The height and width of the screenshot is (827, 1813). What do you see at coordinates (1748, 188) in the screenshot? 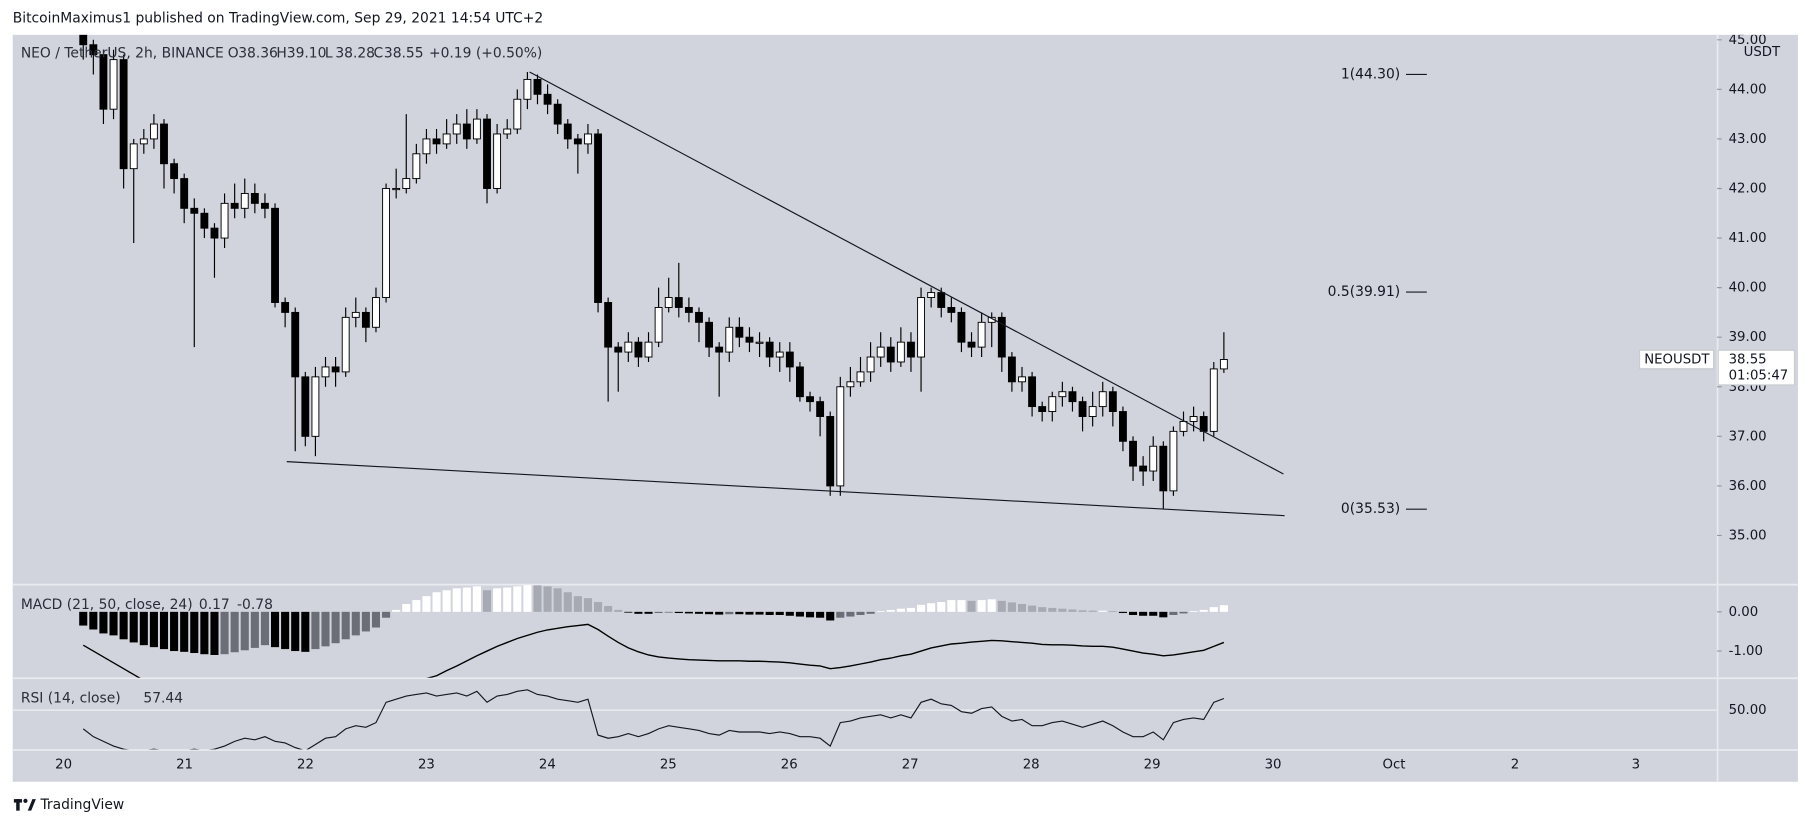
I see `y-tick-label: 42.00` at bounding box center [1748, 188].